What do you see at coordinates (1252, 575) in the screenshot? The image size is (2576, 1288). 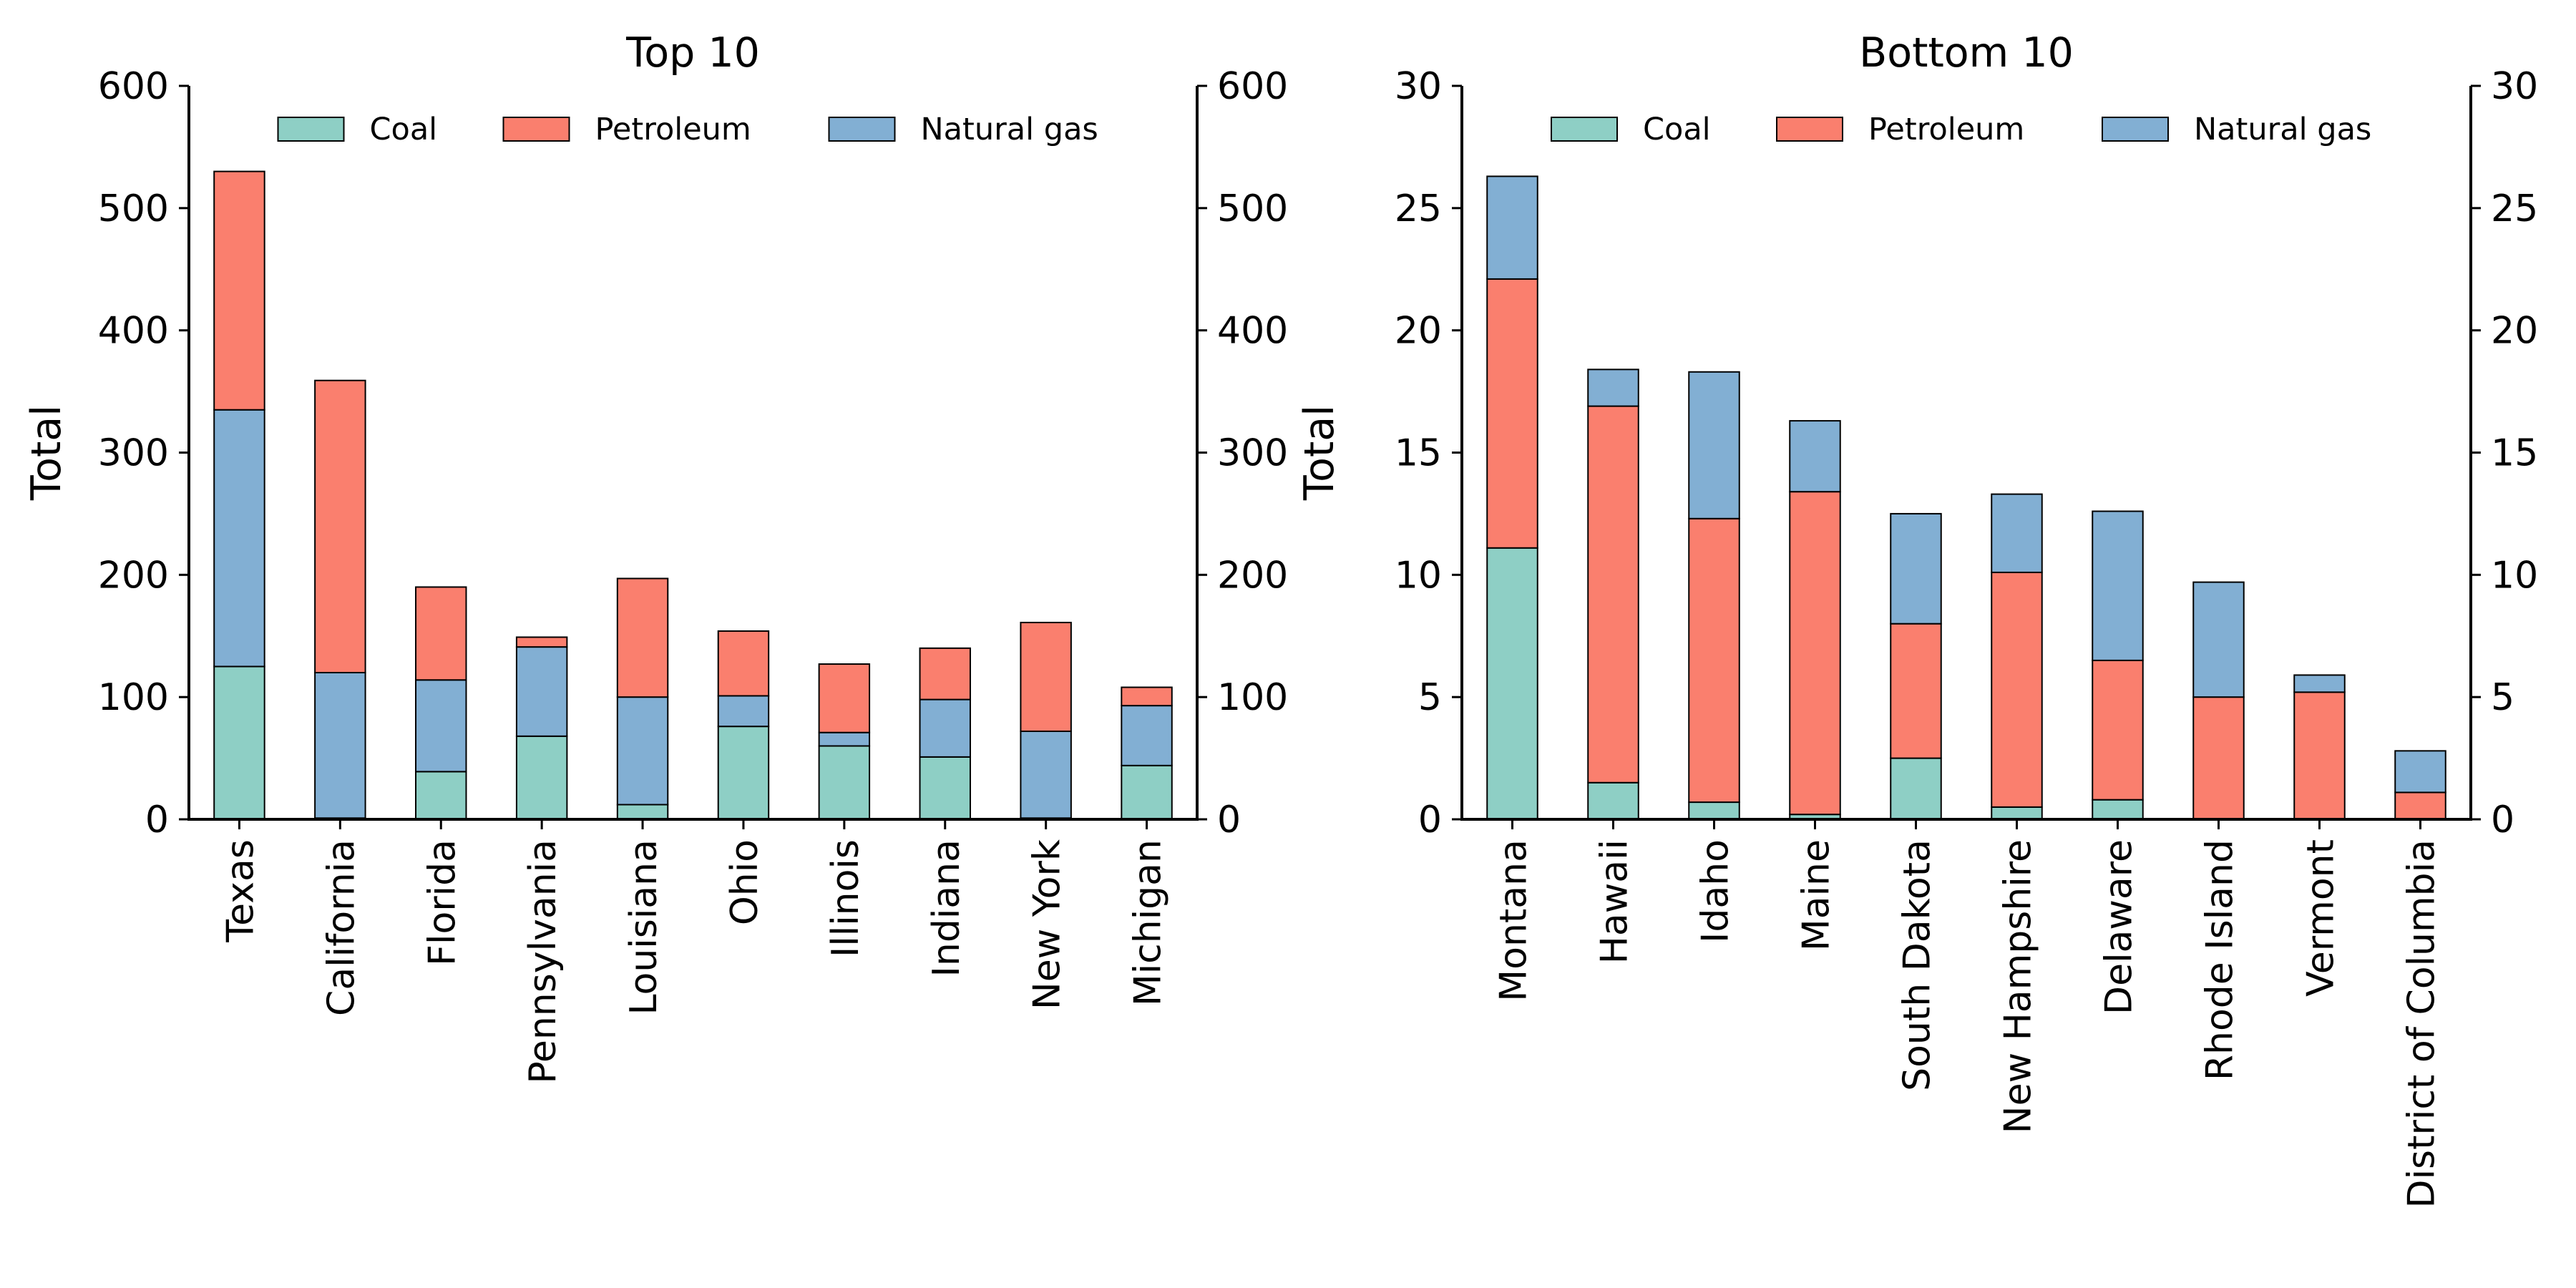 I see `y-tick-label-right: 200` at bounding box center [1252, 575].